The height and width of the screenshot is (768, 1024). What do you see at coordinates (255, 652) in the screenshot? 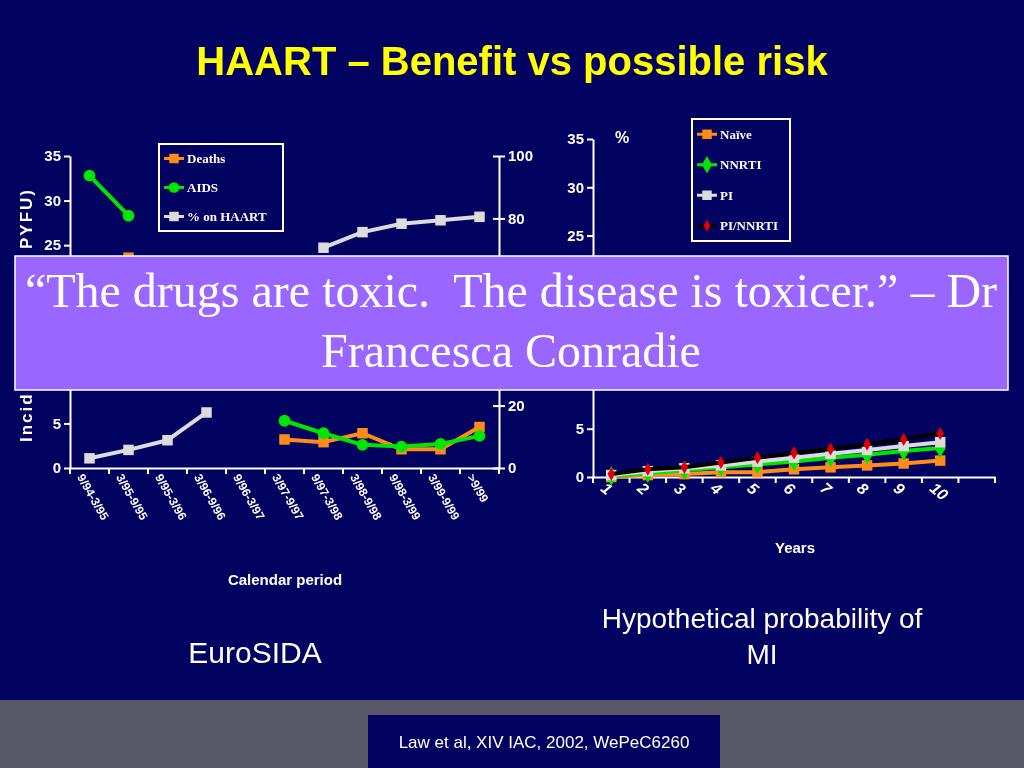
I see `text: EuroSIDA` at bounding box center [255, 652].